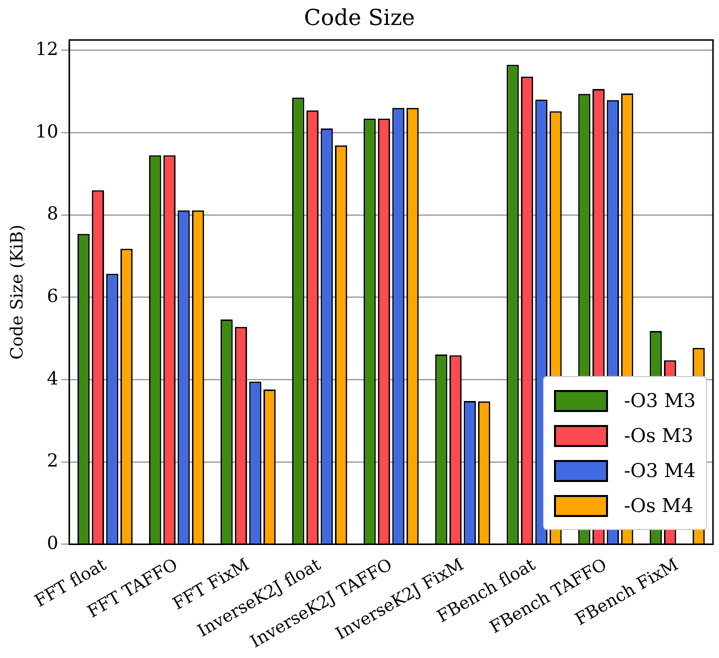 Image resolution: width=719 pixels, height=658 pixels. What do you see at coordinates (659, 505) in the screenshot?
I see `legend-label: -Os M4` at bounding box center [659, 505].